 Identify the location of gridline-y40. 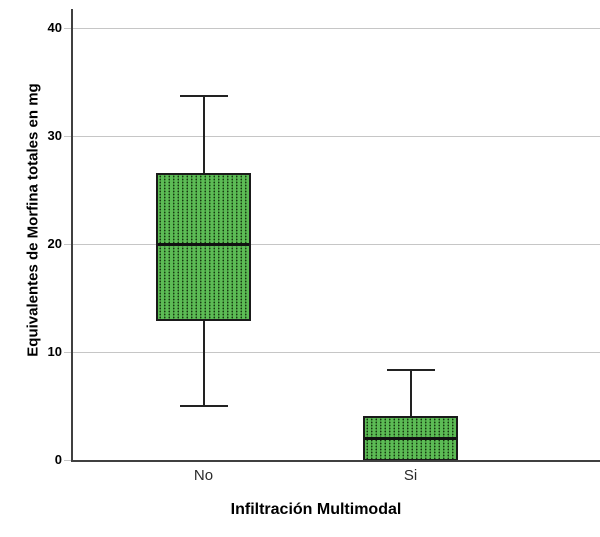
(332, 28).